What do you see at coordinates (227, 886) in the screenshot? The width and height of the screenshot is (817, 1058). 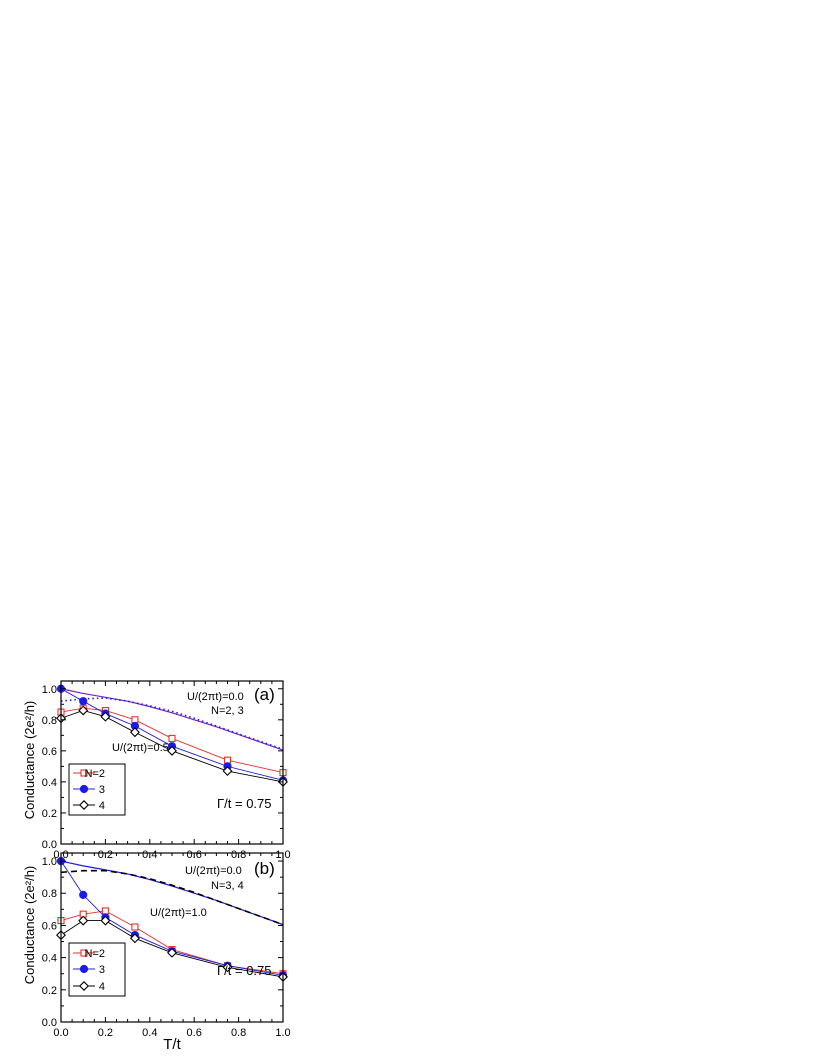 I see `annotation-nlist: N=3, 4` at bounding box center [227, 886].